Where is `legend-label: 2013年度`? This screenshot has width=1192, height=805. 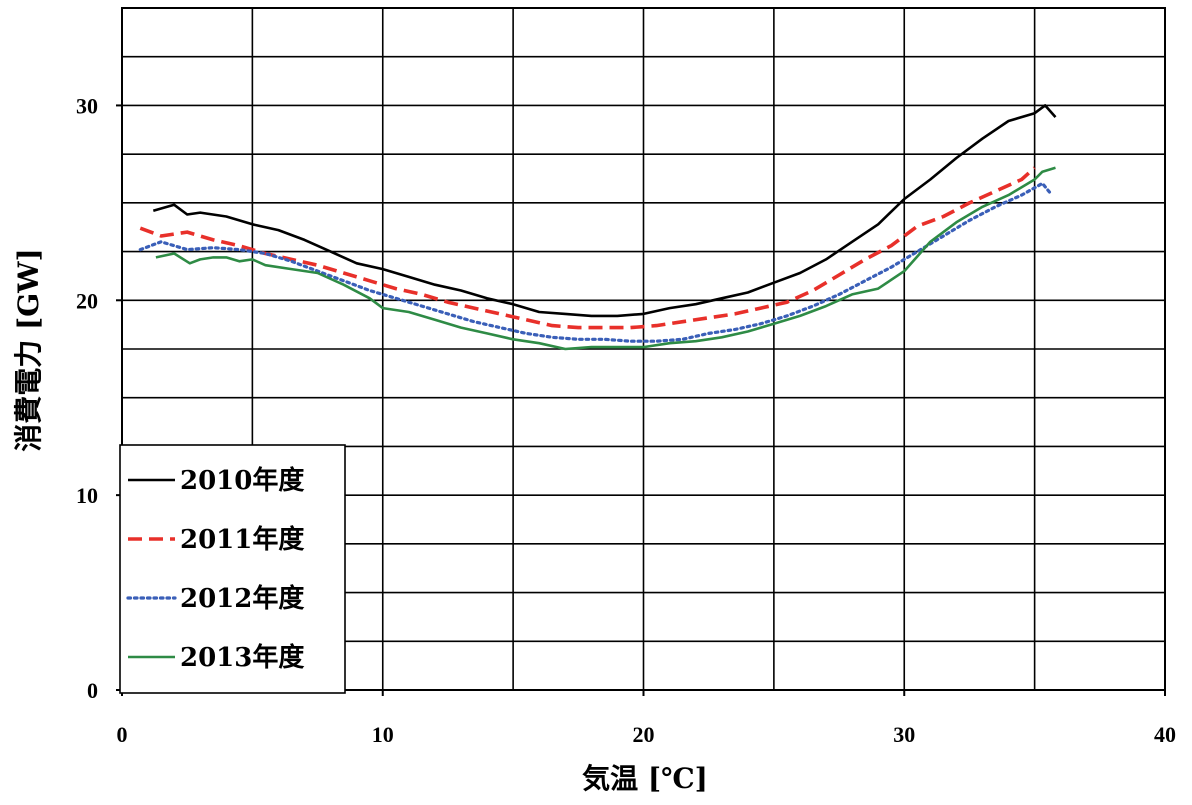 legend-label: 2013年度 is located at coordinates (242, 657).